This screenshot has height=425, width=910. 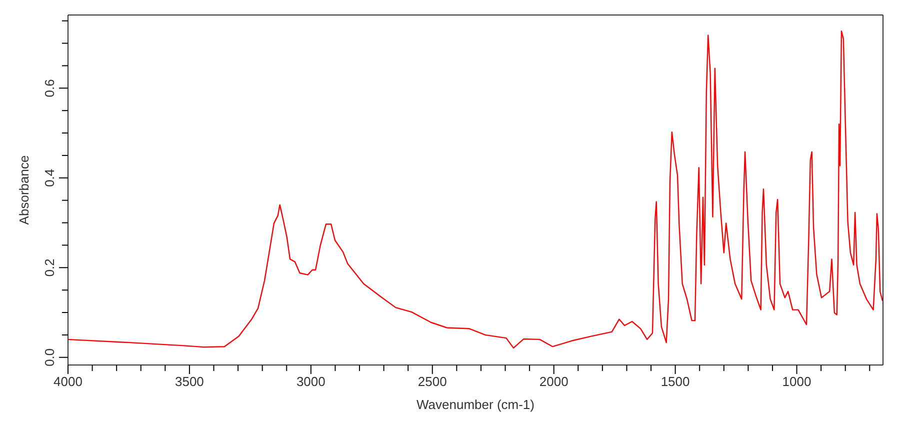 I want to click on y-tick-label: 0.0, so click(x=49, y=357).